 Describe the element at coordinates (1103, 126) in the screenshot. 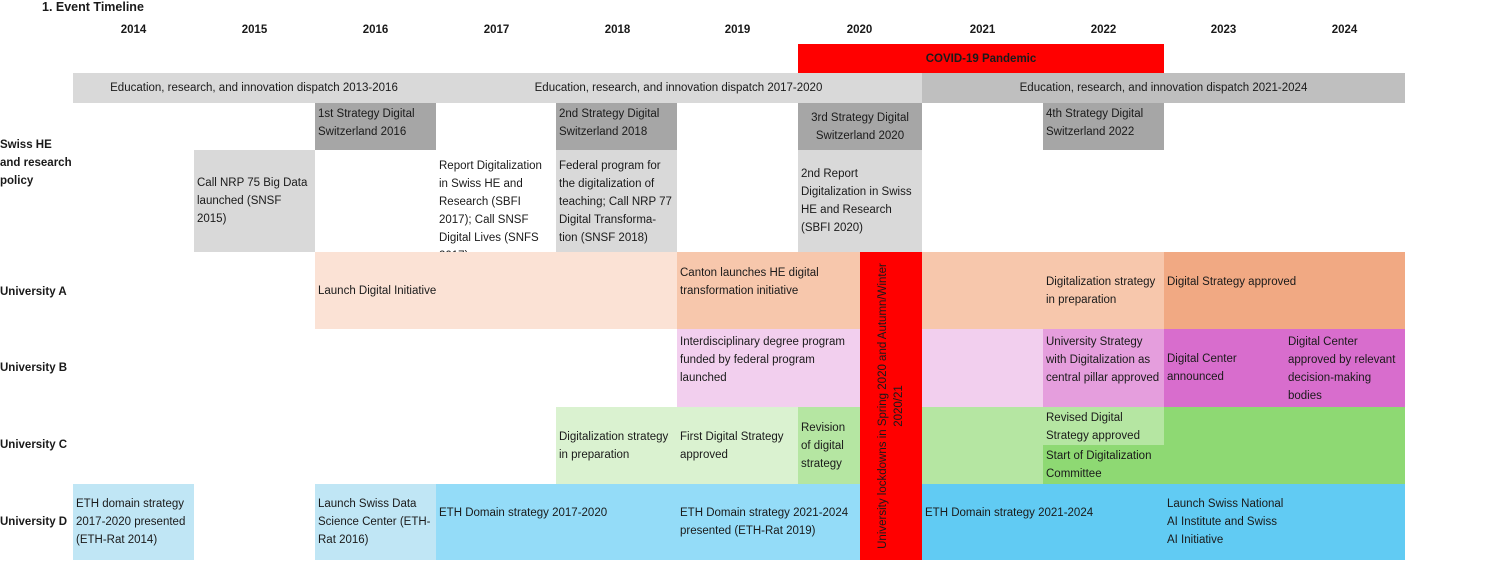

I see `strategy-digital-2022: 4th Strategy Digital Switzerland 2022` at that location.